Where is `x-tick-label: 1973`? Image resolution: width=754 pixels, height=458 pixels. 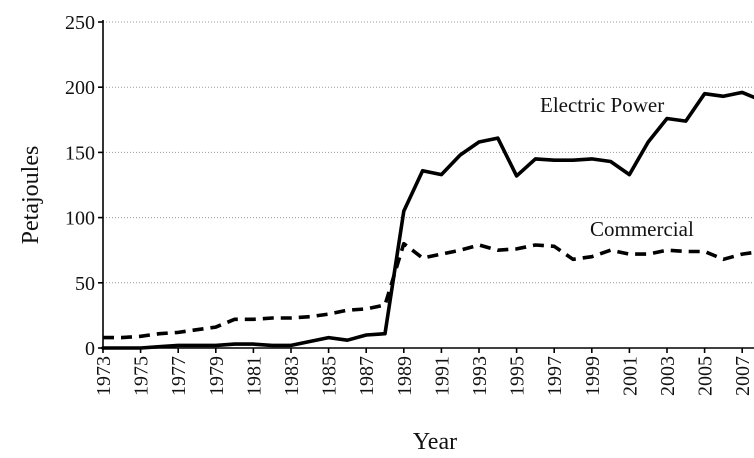 x-tick-label: 1973 is located at coordinates (104, 376).